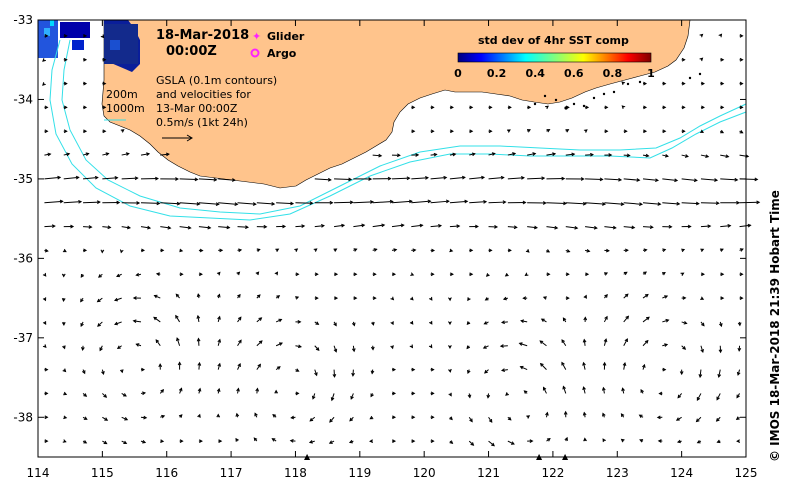 Image resolution: width=790 pixels, height=492 pixels. What do you see at coordinates (38, 473) in the screenshot?
I see `x-tick-label: 114` at bounding box center [38, 473].